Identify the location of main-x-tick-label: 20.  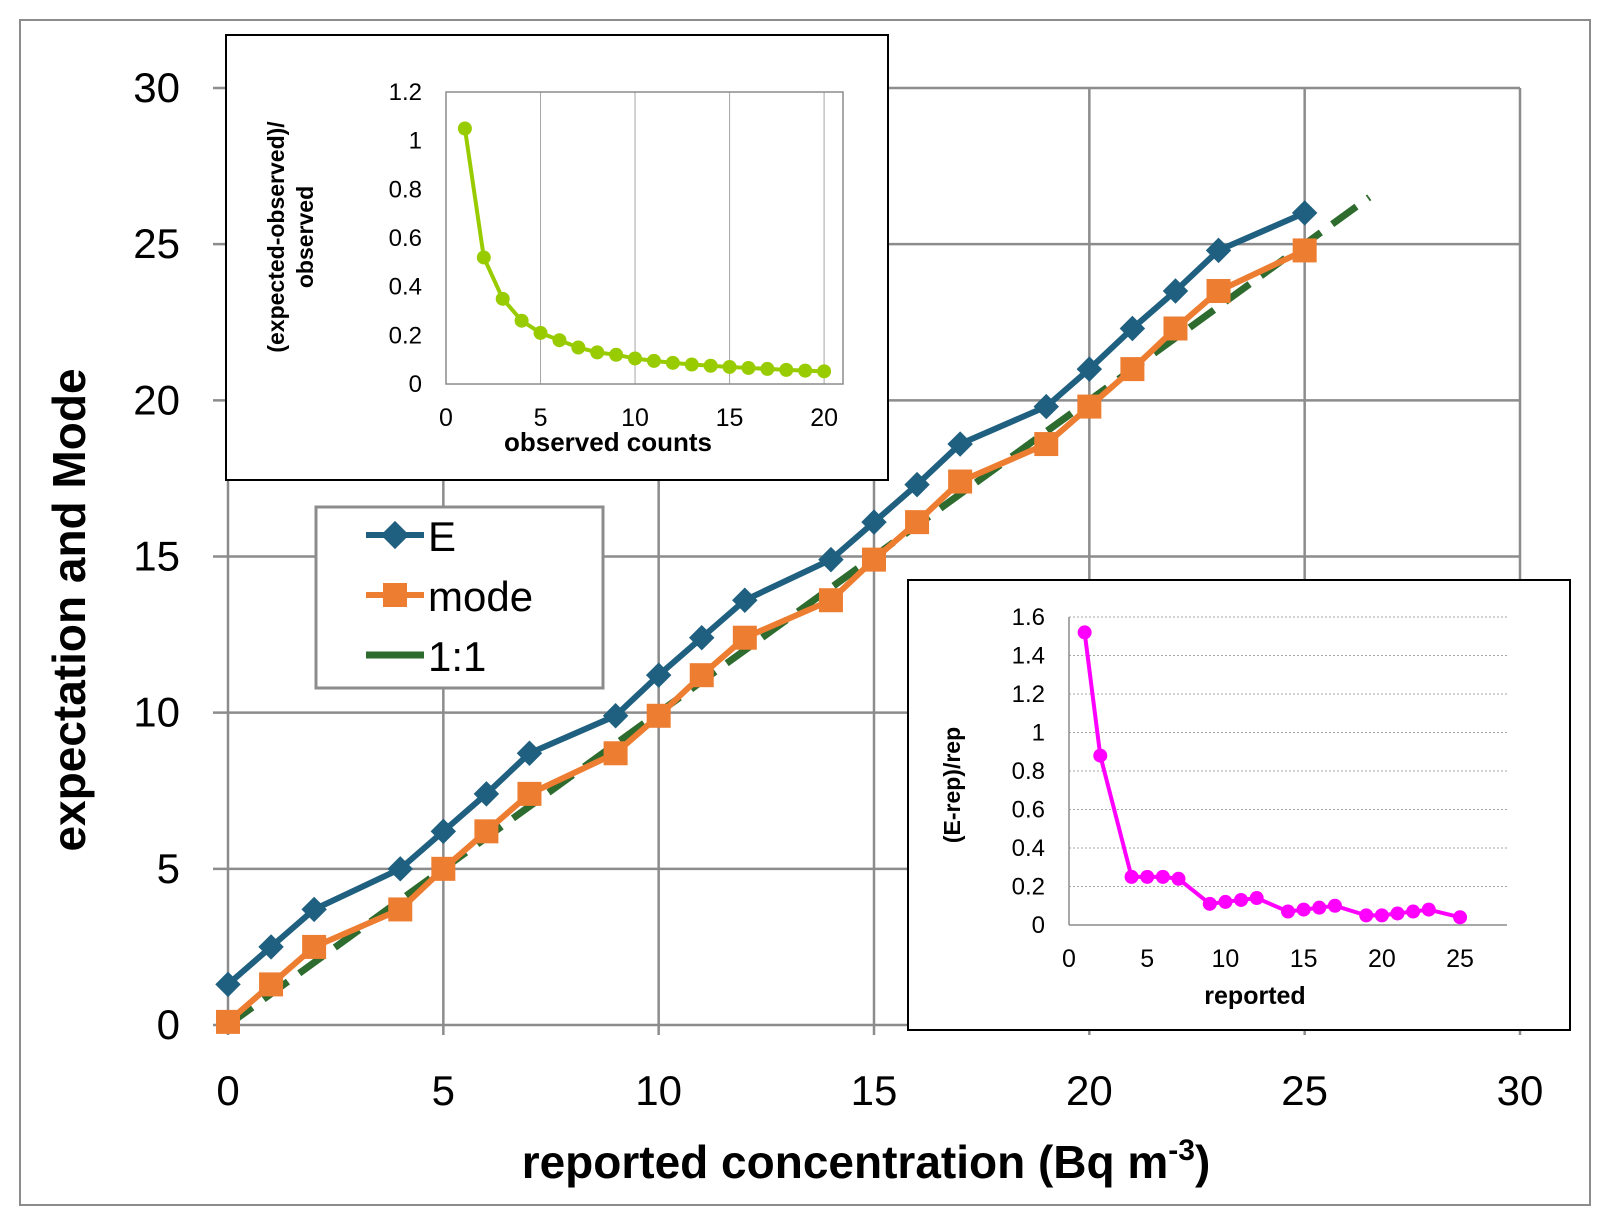
(1089, 1090).